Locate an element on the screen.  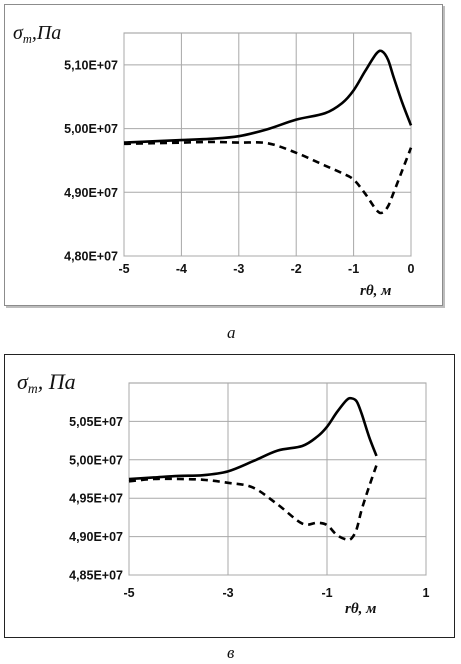
chart-a-series-dashed-line is located at coordinates (268, 177).